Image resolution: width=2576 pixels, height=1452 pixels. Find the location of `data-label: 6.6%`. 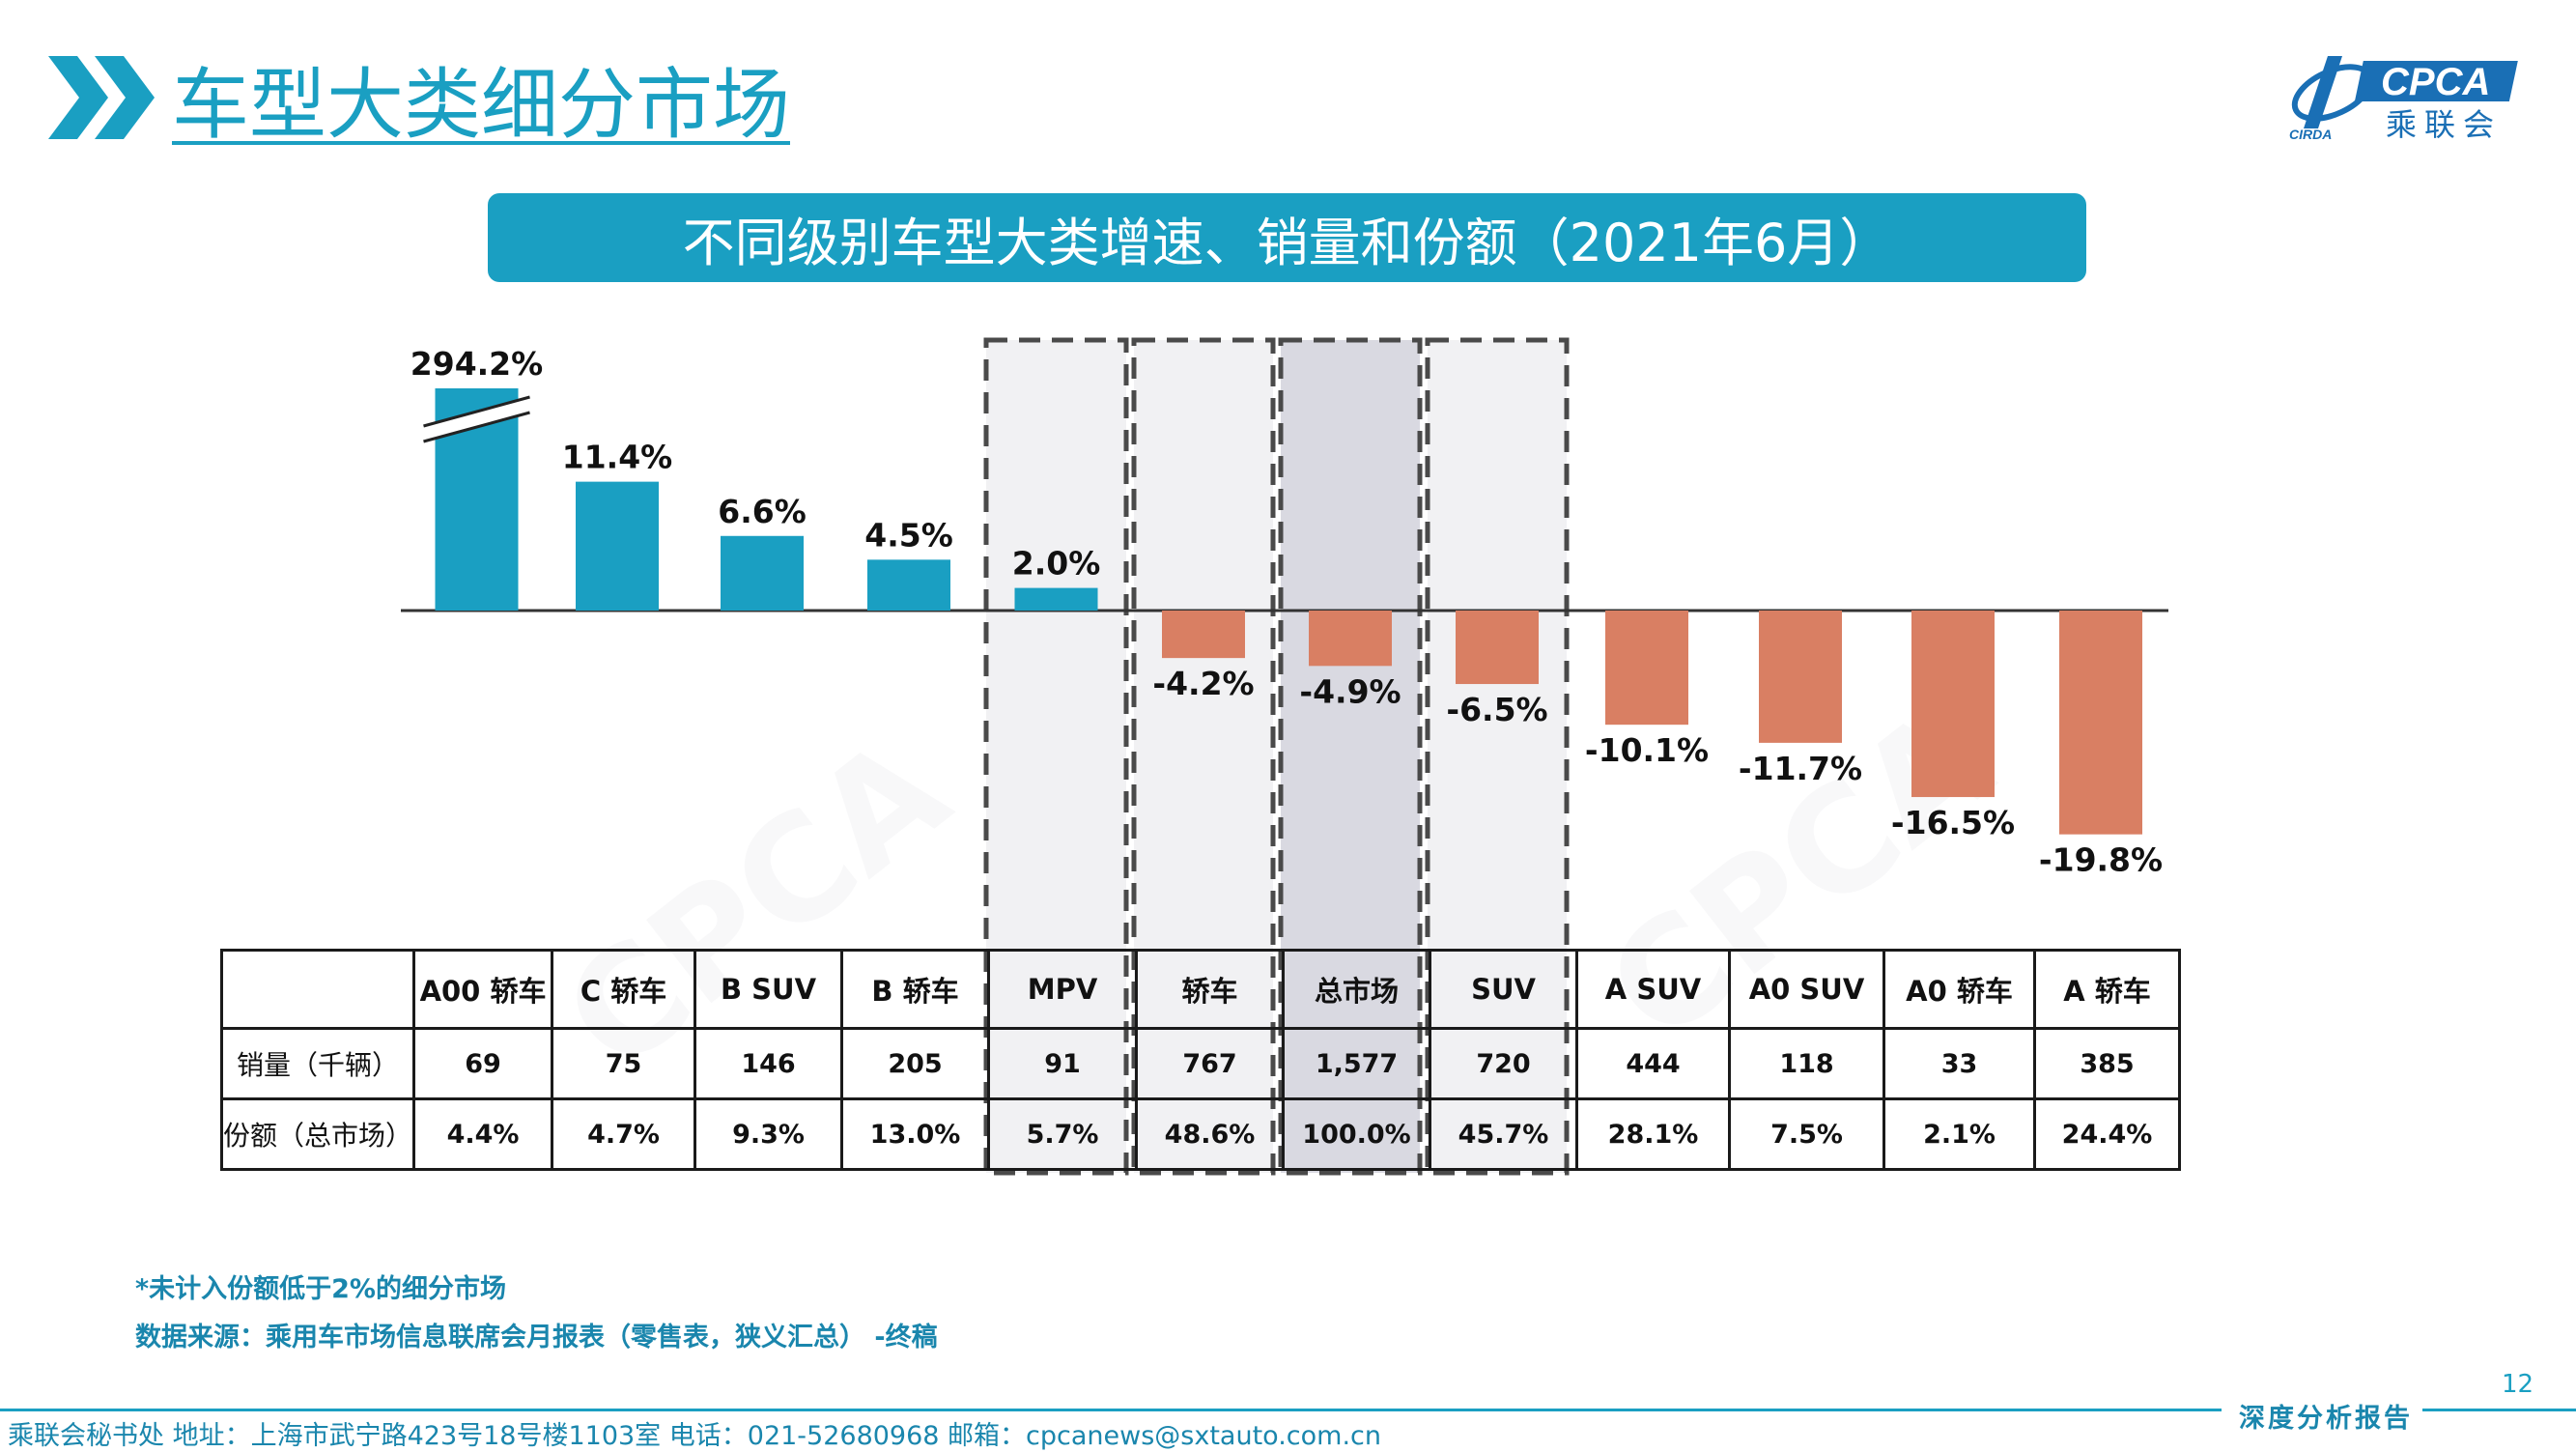

data-label: 6.6% is located at coordinates (762, 511).